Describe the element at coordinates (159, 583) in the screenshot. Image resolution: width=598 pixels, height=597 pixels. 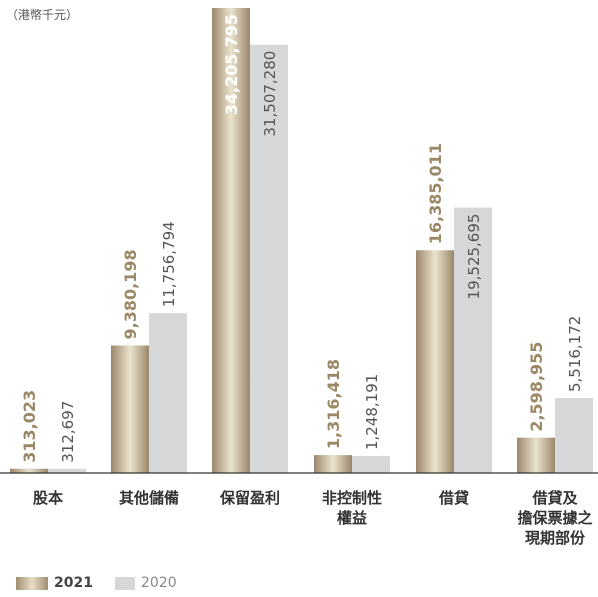
I see `legend-label-2020: 2020` at that location.